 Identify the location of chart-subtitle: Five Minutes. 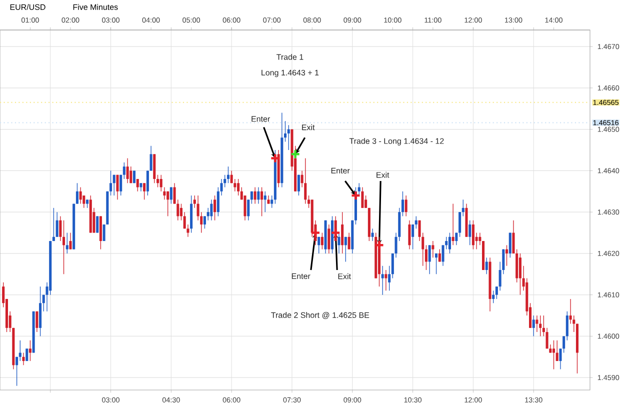
(95, 7).